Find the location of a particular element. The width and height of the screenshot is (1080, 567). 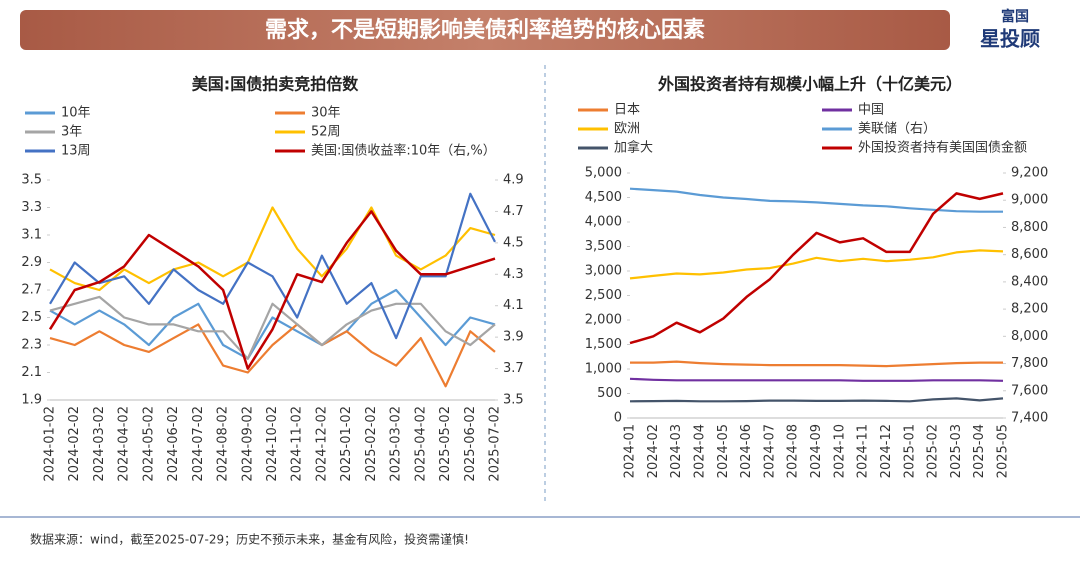

x-tick-label: 2024-04 is located at coordinates (699, 451).